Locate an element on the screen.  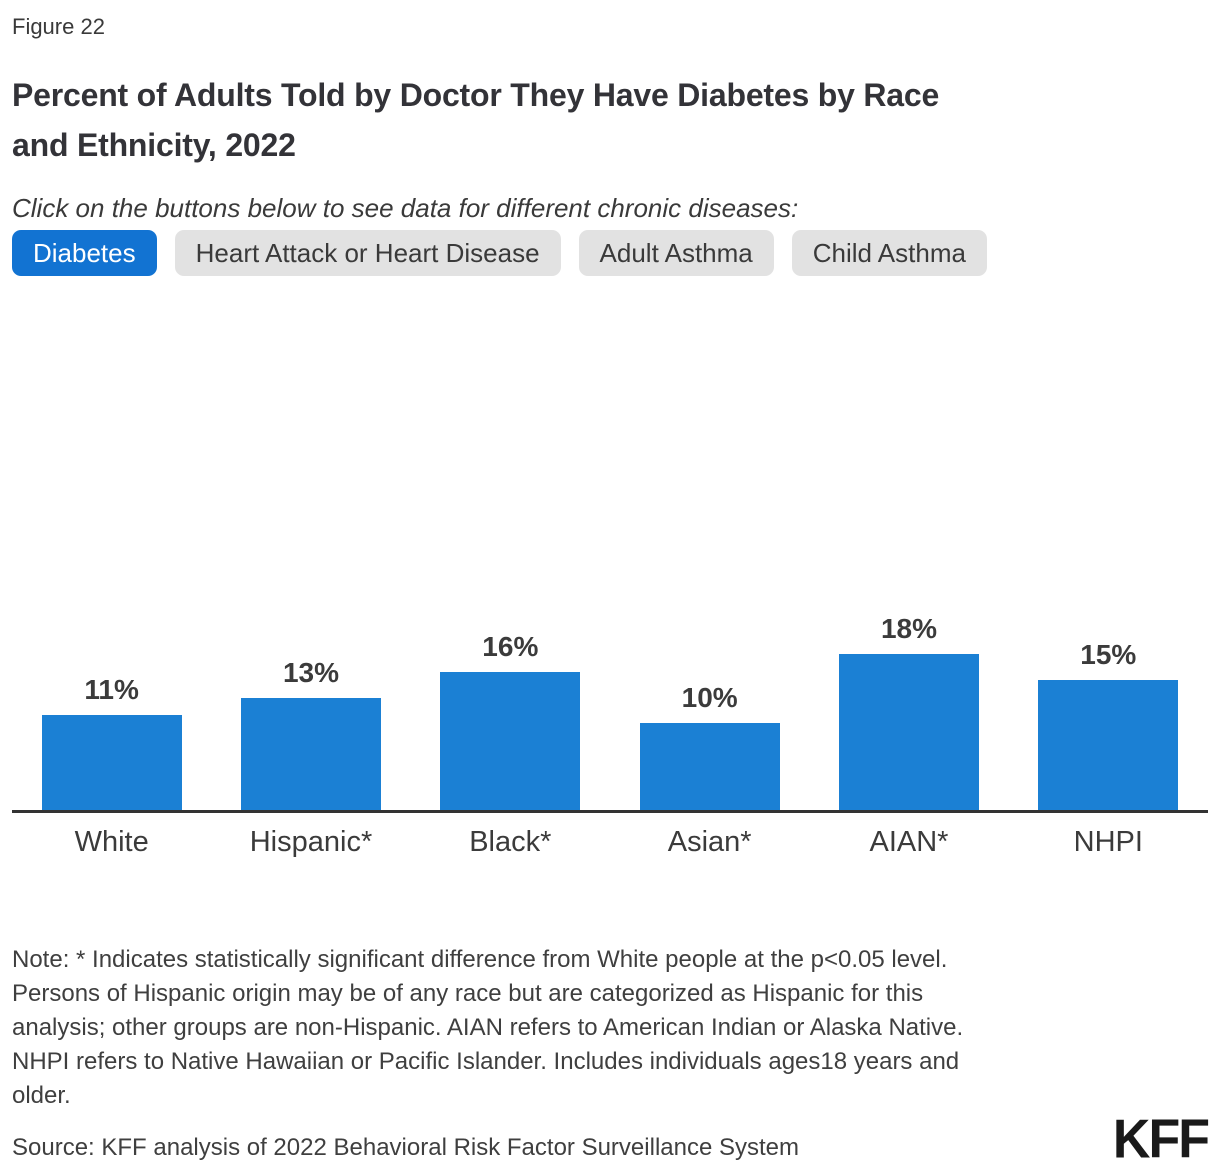
bar-column: 15% is located at coordinates (1108, 724).